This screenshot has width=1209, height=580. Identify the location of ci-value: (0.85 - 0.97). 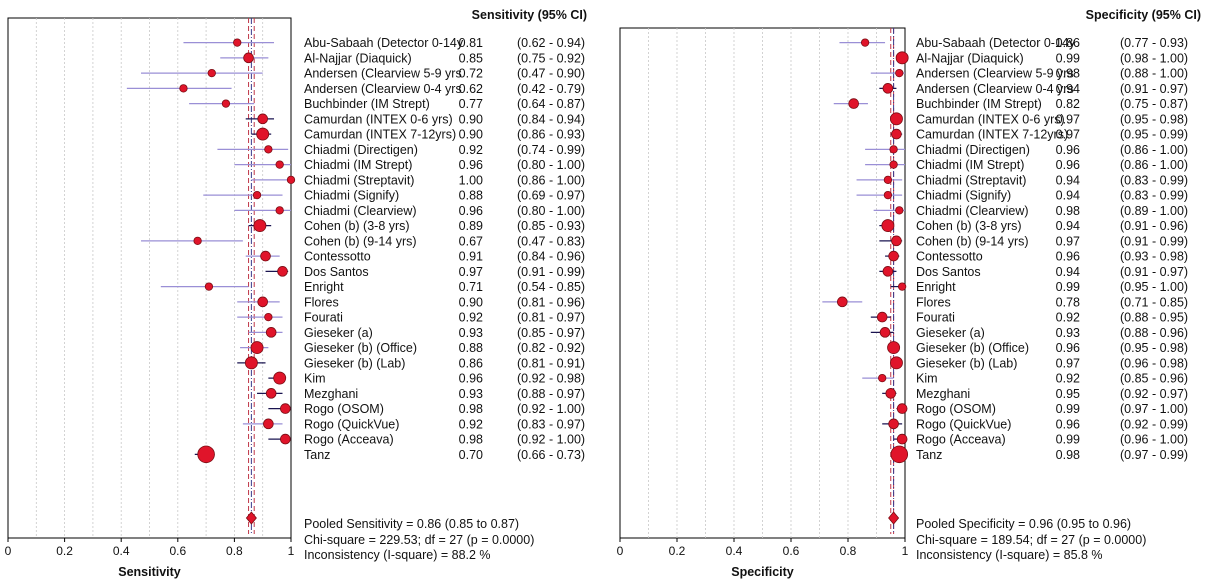
(551, 333).